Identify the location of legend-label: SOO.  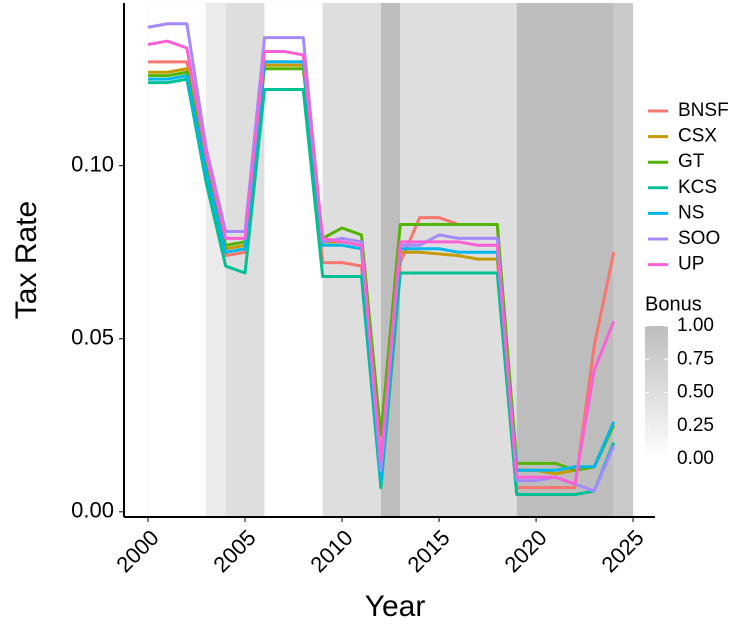
(699, 238).